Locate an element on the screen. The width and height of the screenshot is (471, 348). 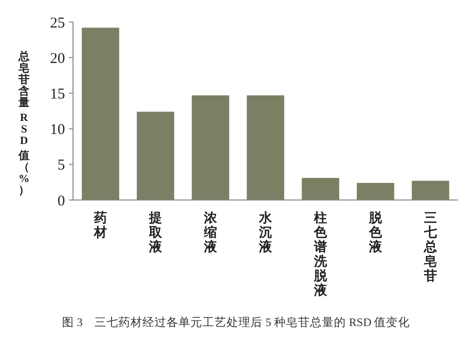
y-tick-label: 5 is located at coordinates (61, 166).